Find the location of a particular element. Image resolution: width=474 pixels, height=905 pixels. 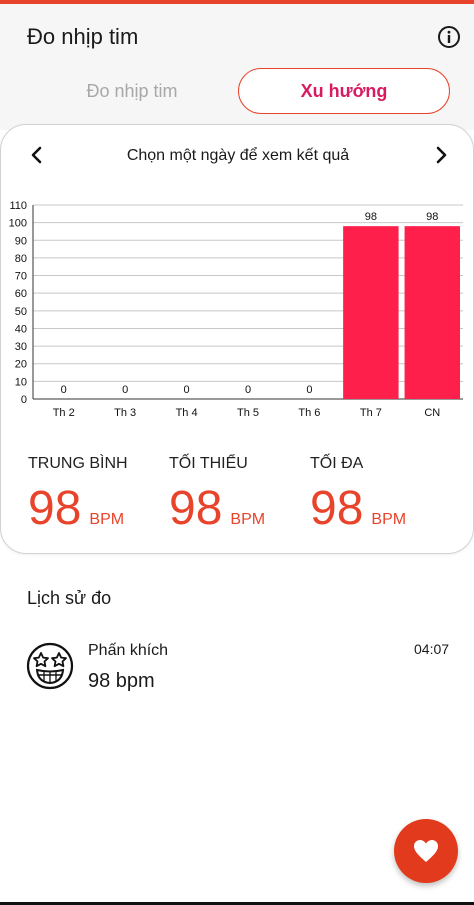

x-tick-label: Th 7 is located at coordinates (371, 413).